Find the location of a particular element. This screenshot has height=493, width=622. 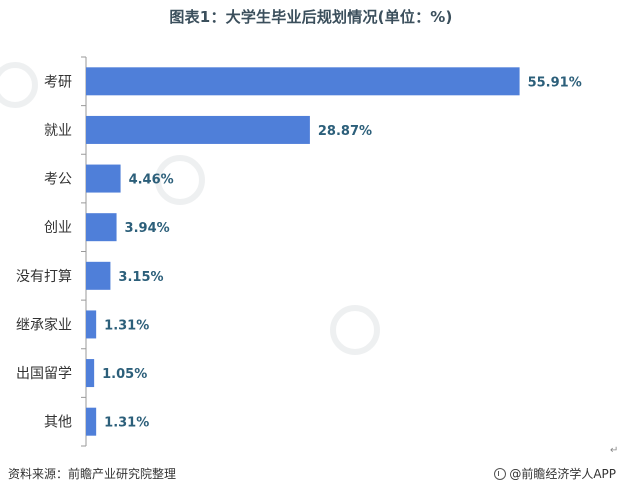

value-label: 28.87% is located at coordinates (345, 131).